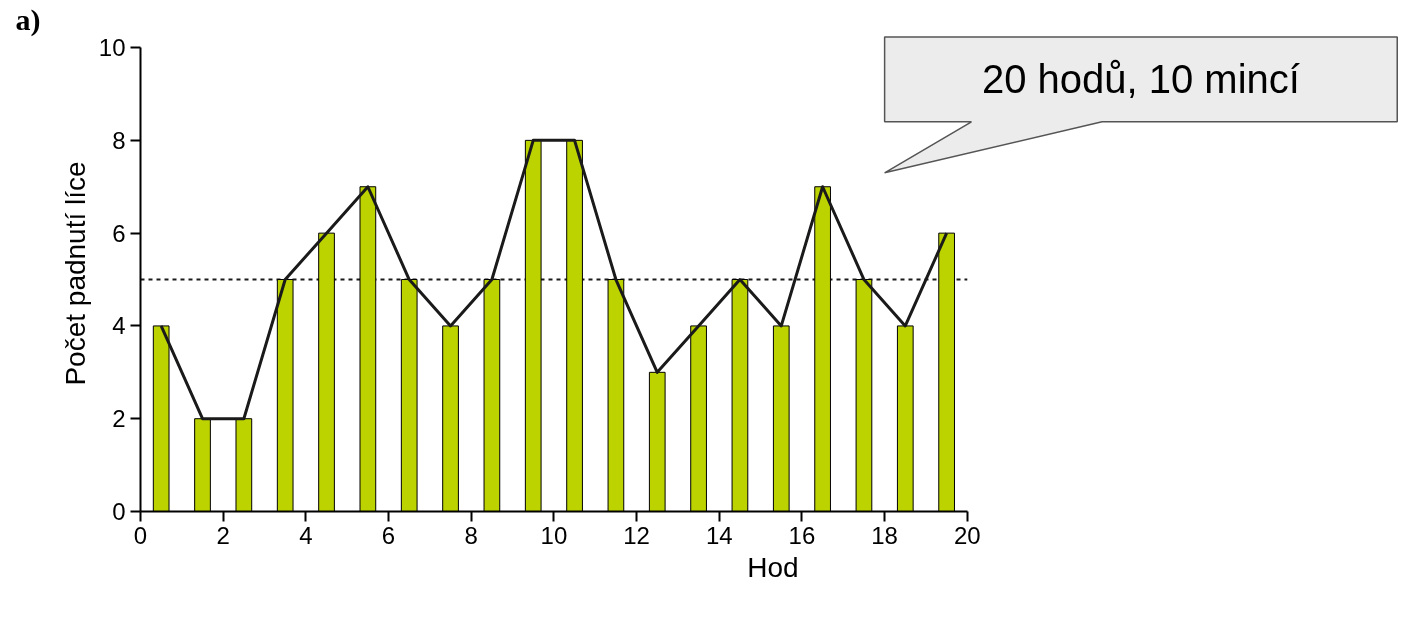 Image resolution: width=1405 pixels, height=621 pixels. What do you see at coordinates (140, 535) in the screenshot?
I see `x-tick-label: 0` at bounding box center [140, 535].